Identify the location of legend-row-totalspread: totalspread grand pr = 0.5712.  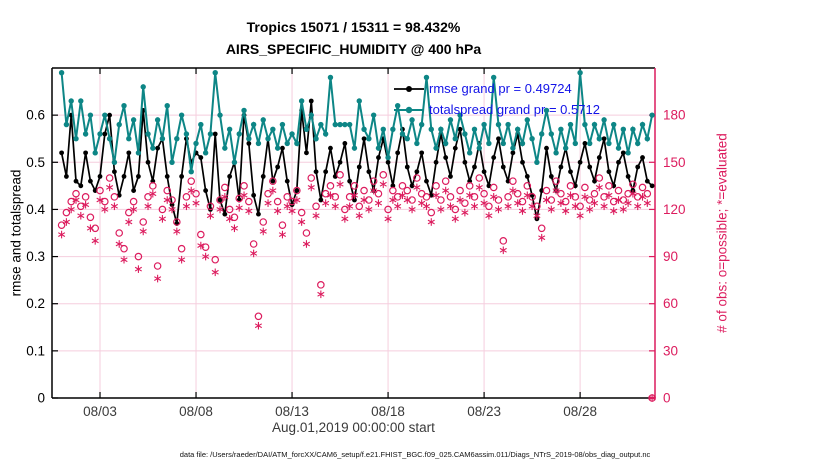
(496, 109).